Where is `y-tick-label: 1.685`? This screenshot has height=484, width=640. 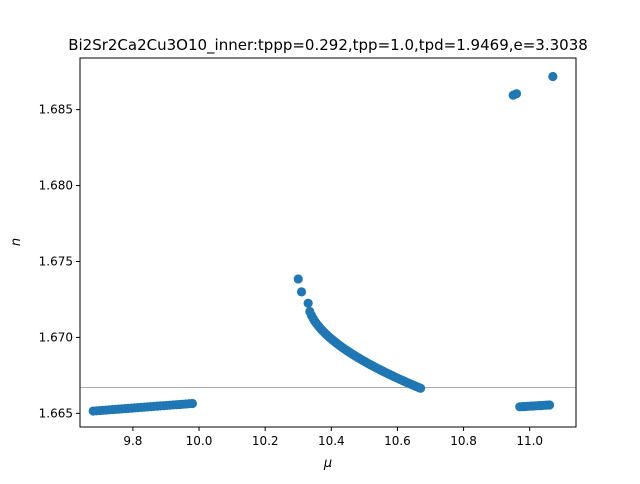 y-tick-label: 1.685 is located at coordinates (56, 110).